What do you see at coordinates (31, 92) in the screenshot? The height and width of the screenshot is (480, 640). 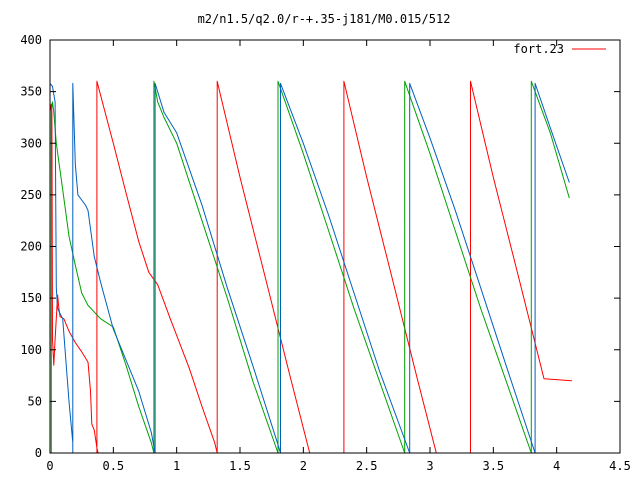 I see `y-tick-label: 350` at bounding box center [31, 92].